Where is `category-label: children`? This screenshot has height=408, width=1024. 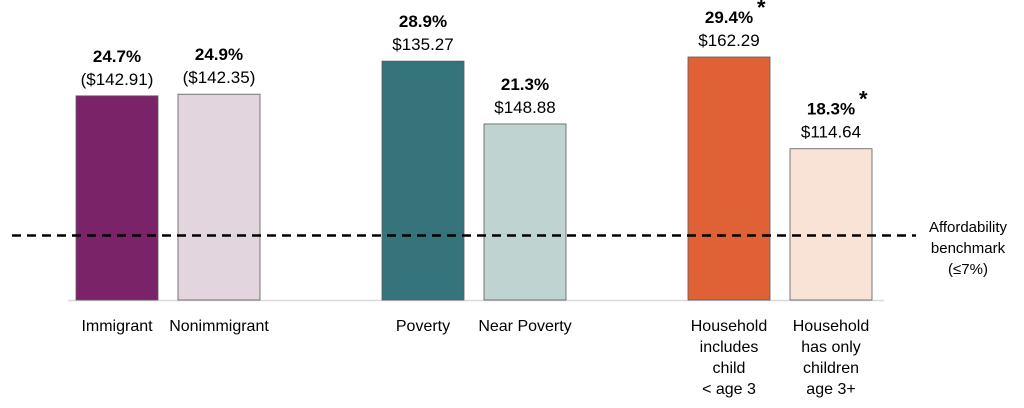 category-label: children is located at coordinates (831, 368).